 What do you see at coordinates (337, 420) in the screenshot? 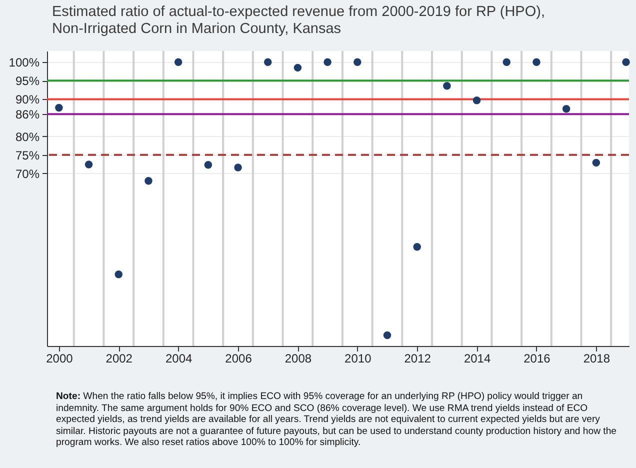
I see `text: Note: When the ratio falls below 95%, it implies ECO with 95% coverage for an underlying RP (HPO) policy would trigger an indemnity. The same argument holds for 90% ECO and SCO (86% coverage level). We use RMA trend yields instead of ECO expected yields, as trend yields are available for all years. Trend yields are not equivalent to current expected yields but are very similar. Historic payouts are not a guarantee of future payouts, but can be used to understand county production history and how the program works. We also reset ratios above 100% to 100% for simplicity.` at bounding box center [337, 420].